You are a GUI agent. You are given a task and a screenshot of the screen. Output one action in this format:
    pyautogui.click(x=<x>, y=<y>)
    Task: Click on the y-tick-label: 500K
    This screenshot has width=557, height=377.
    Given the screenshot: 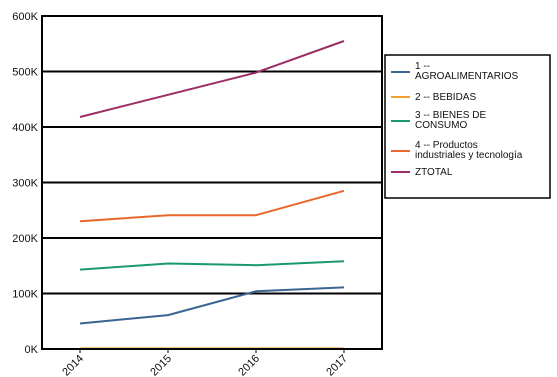 What is the action you would take?
    pyautogui.click(x=25, y=73)
    